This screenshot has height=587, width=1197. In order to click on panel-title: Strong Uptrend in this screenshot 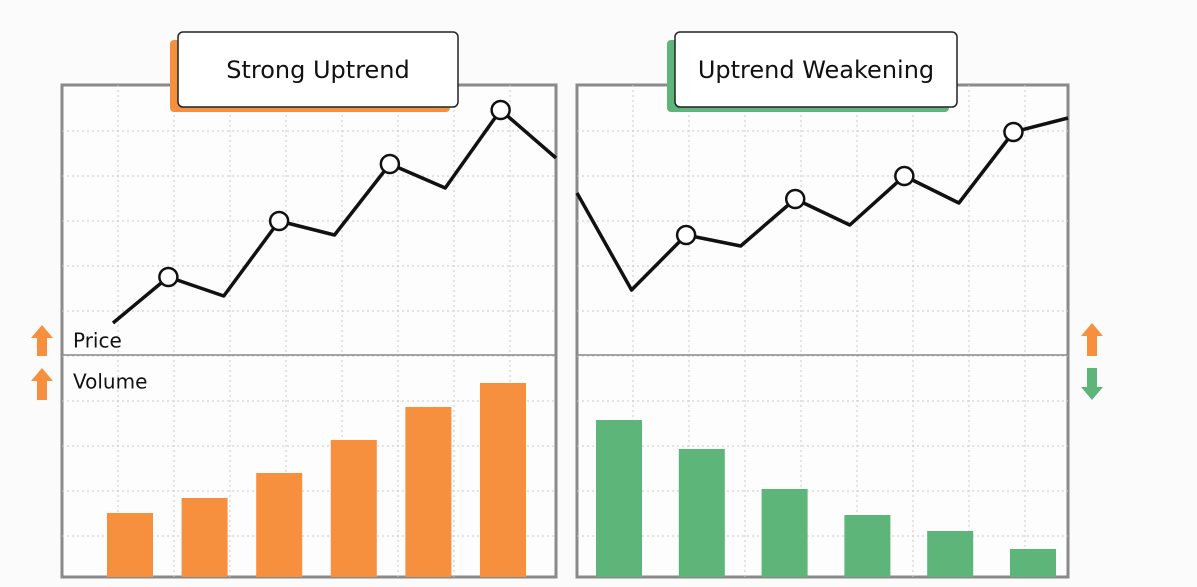, I will do `click(318, 70)`.